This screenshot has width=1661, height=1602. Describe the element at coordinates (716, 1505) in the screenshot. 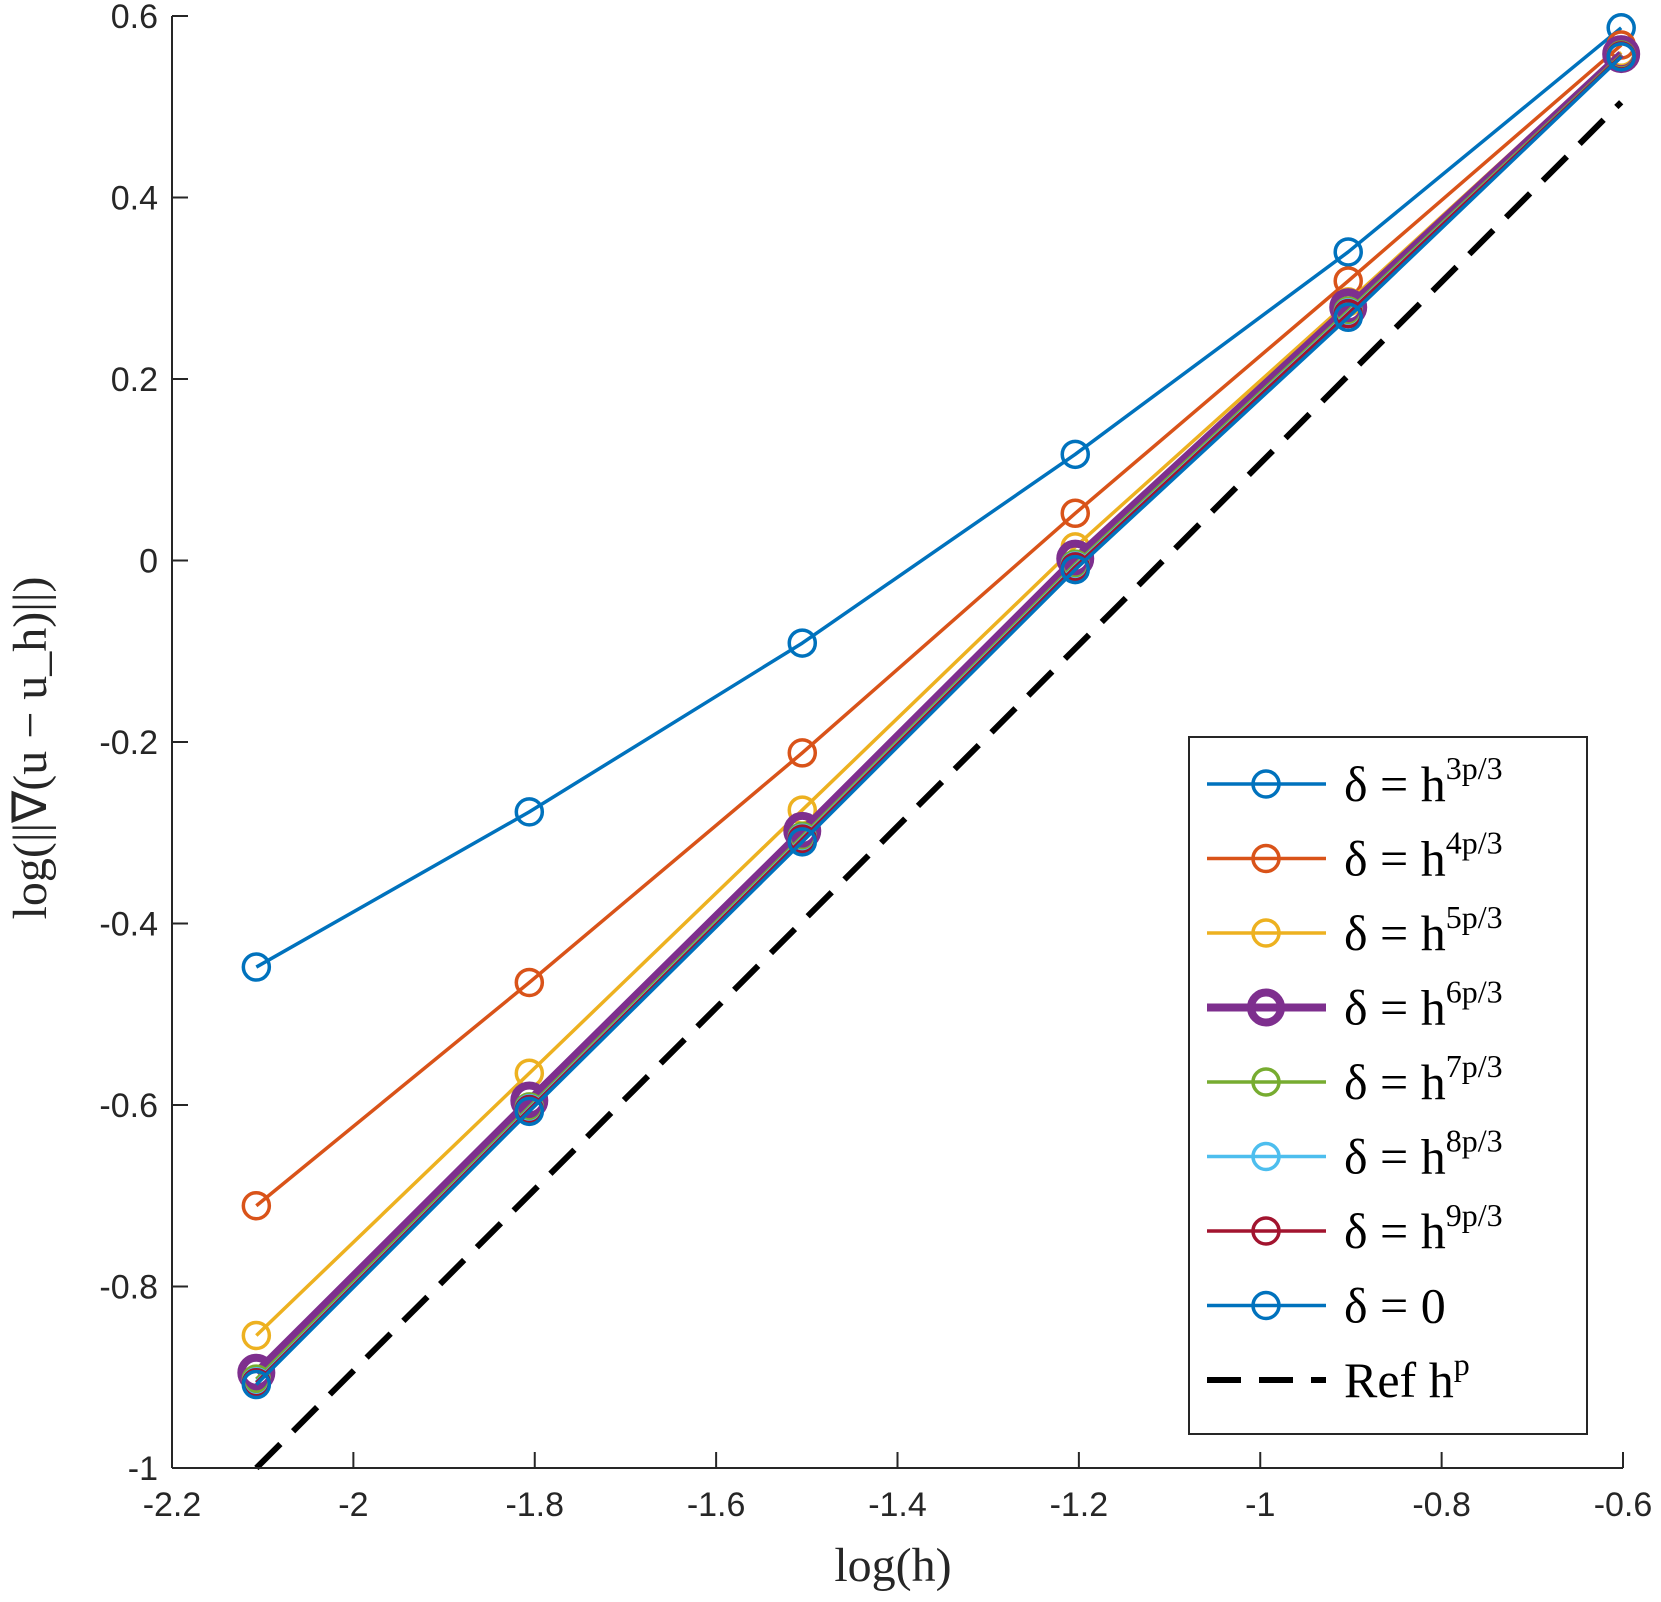

I see `x-tick-label: -1.6` at that location.